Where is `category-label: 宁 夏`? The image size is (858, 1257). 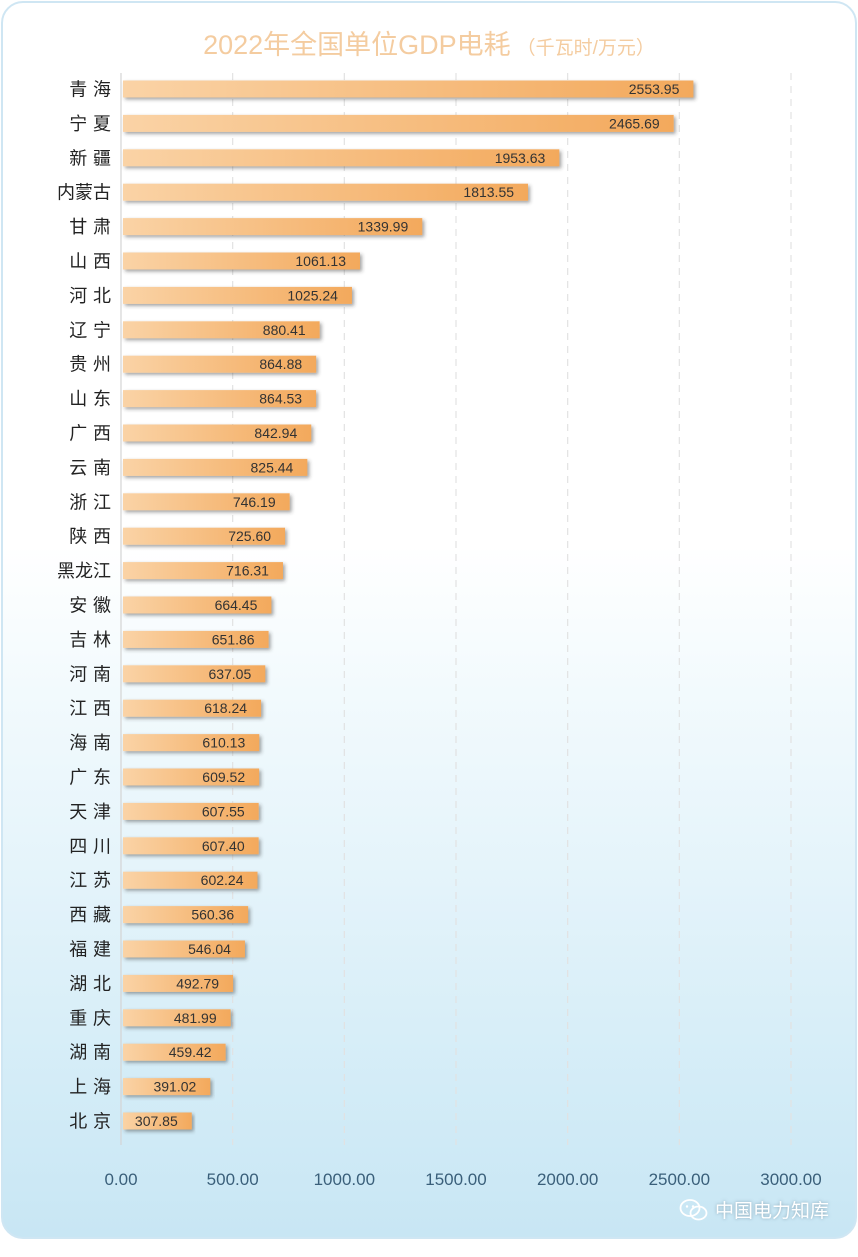
category-label: 宁 夏 is located at coordinates (90, 124).